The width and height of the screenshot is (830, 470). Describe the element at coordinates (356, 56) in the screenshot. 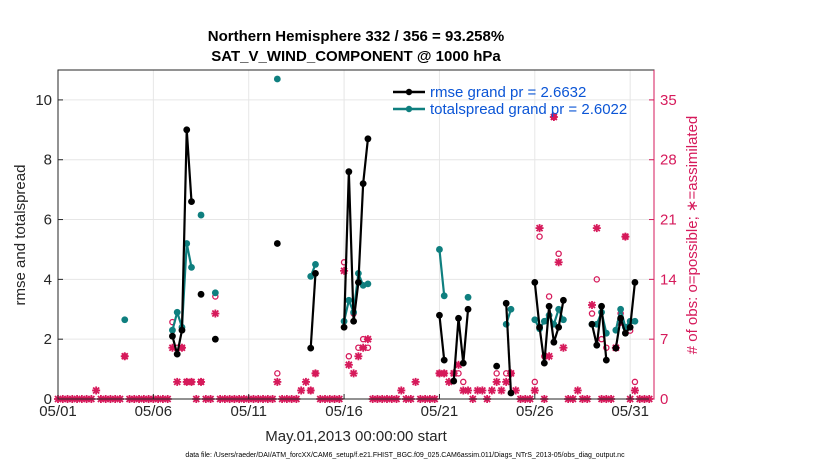

I see `chart-subtitle: SAT_V_WIND_COMPONENT @ 1000 hPa` at that location.